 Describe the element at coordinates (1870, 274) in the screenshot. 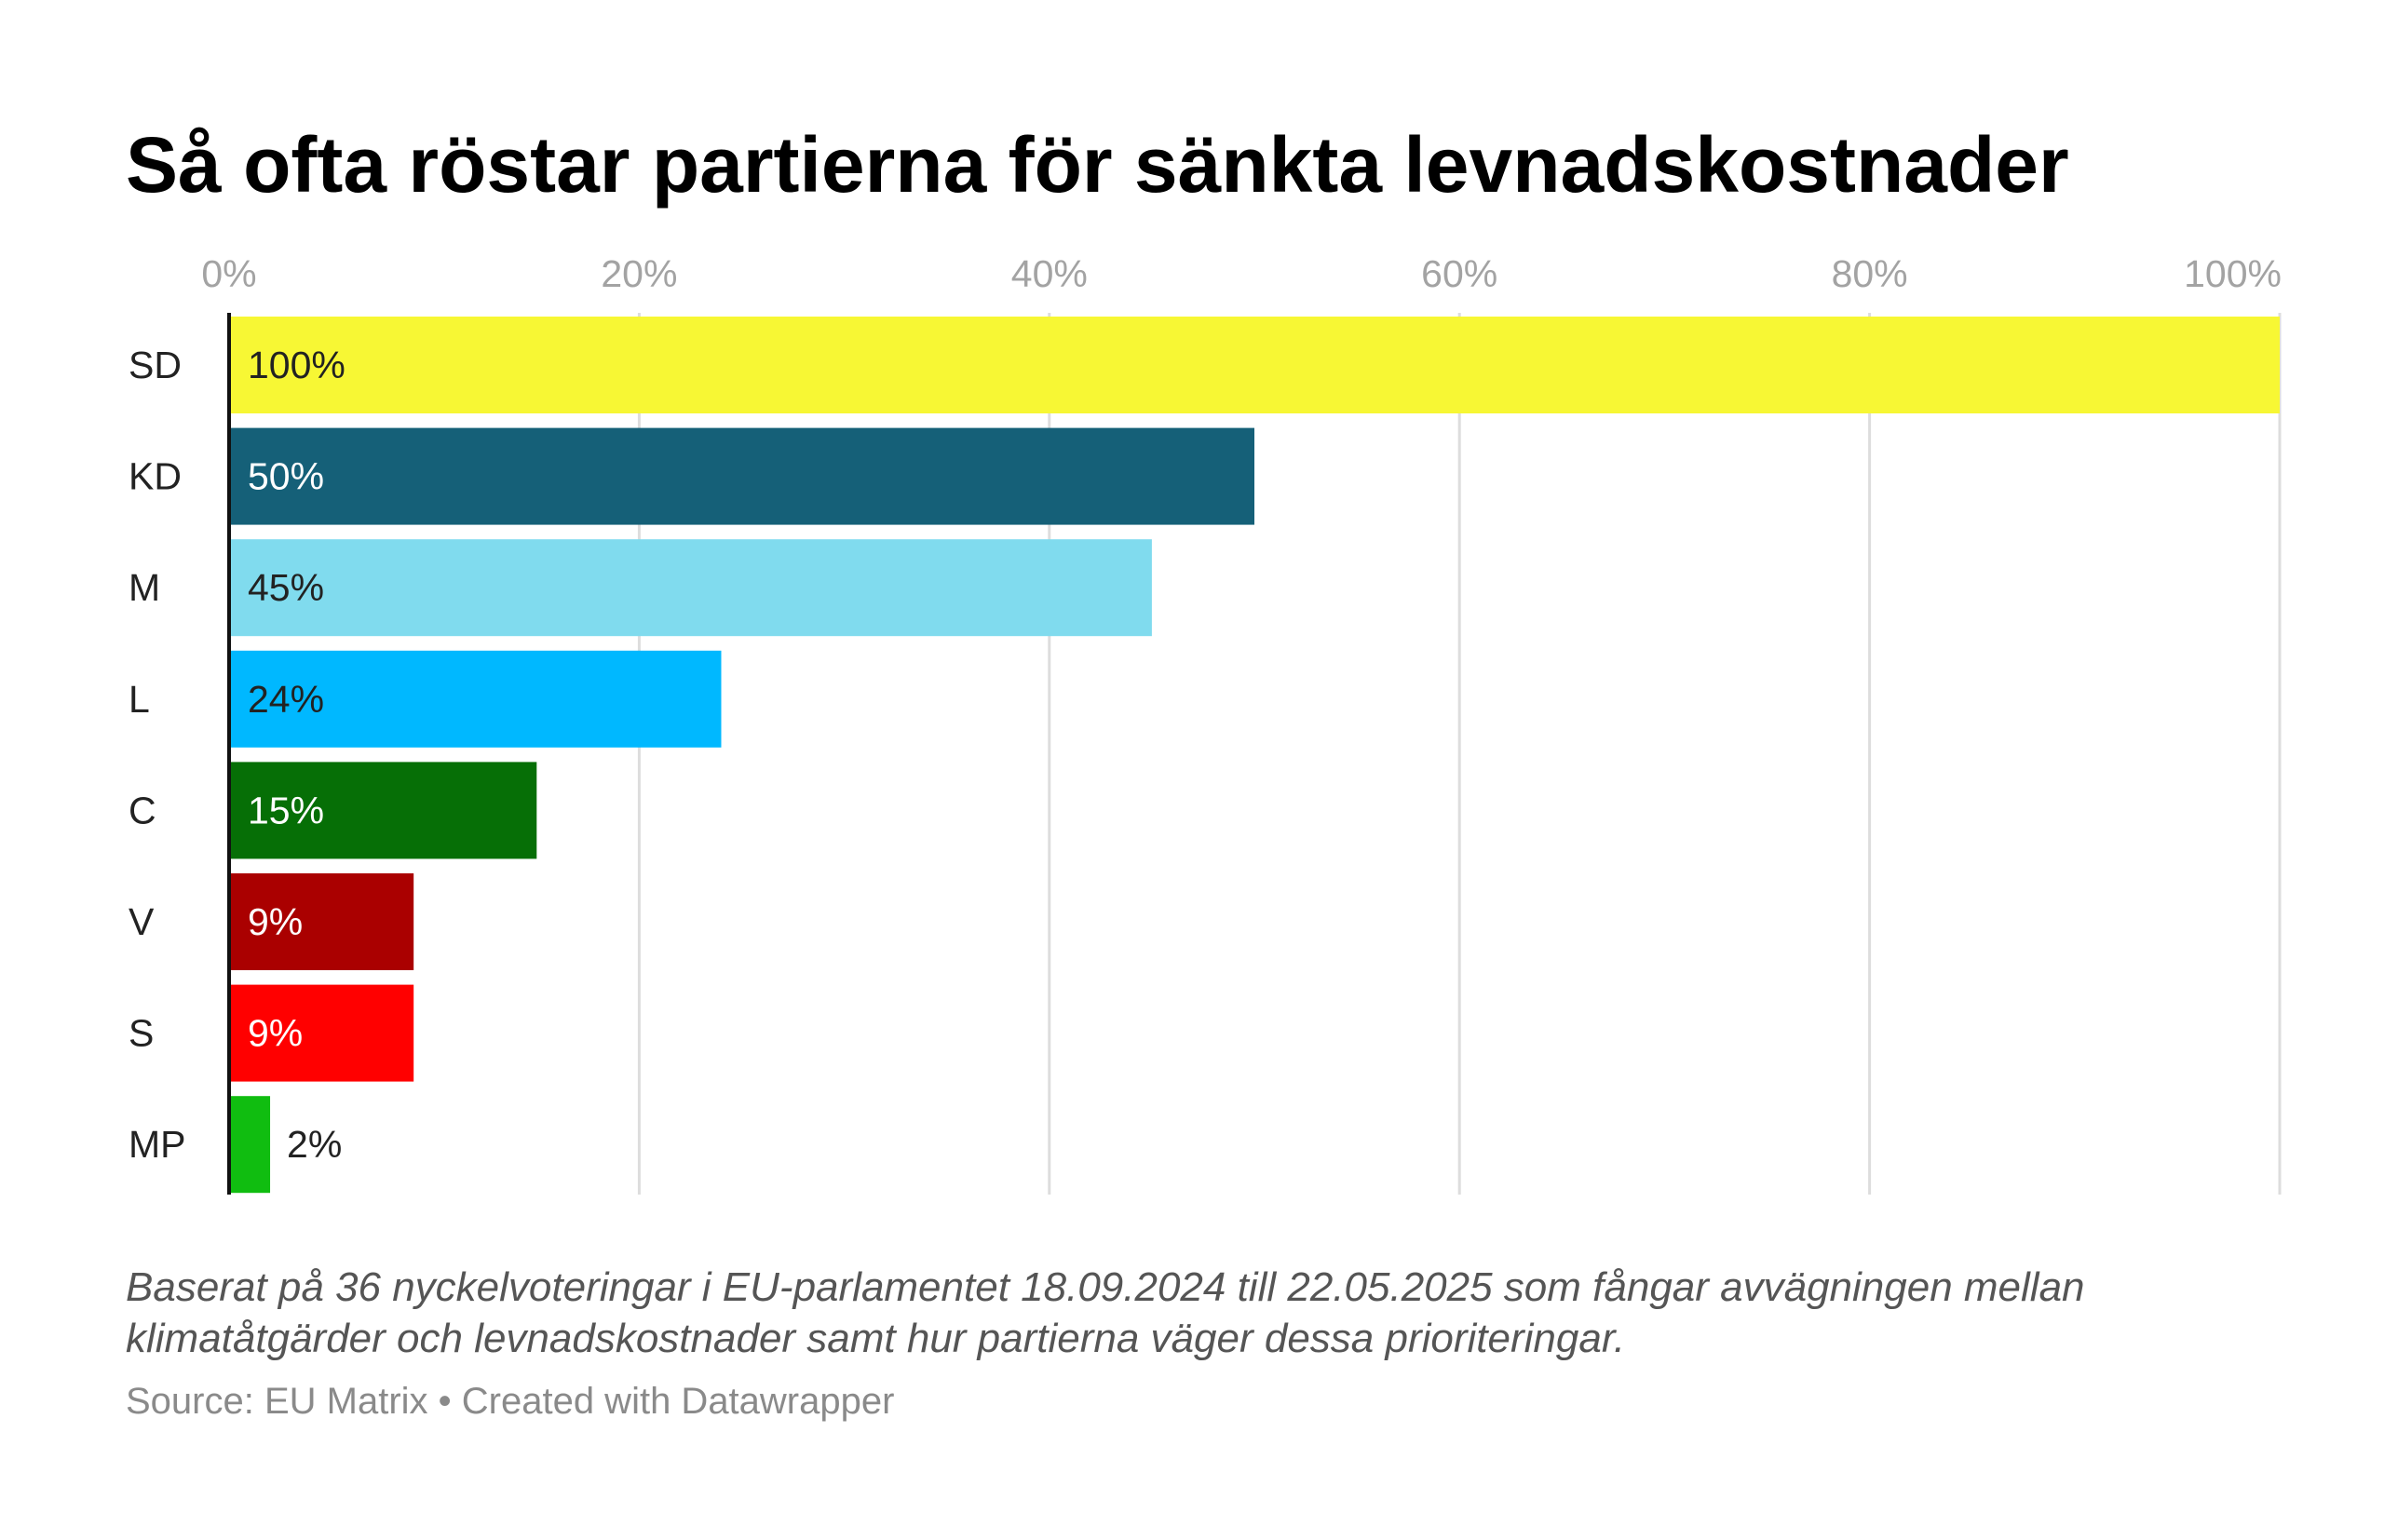

I see `x-tick-label: 80%` at that location.